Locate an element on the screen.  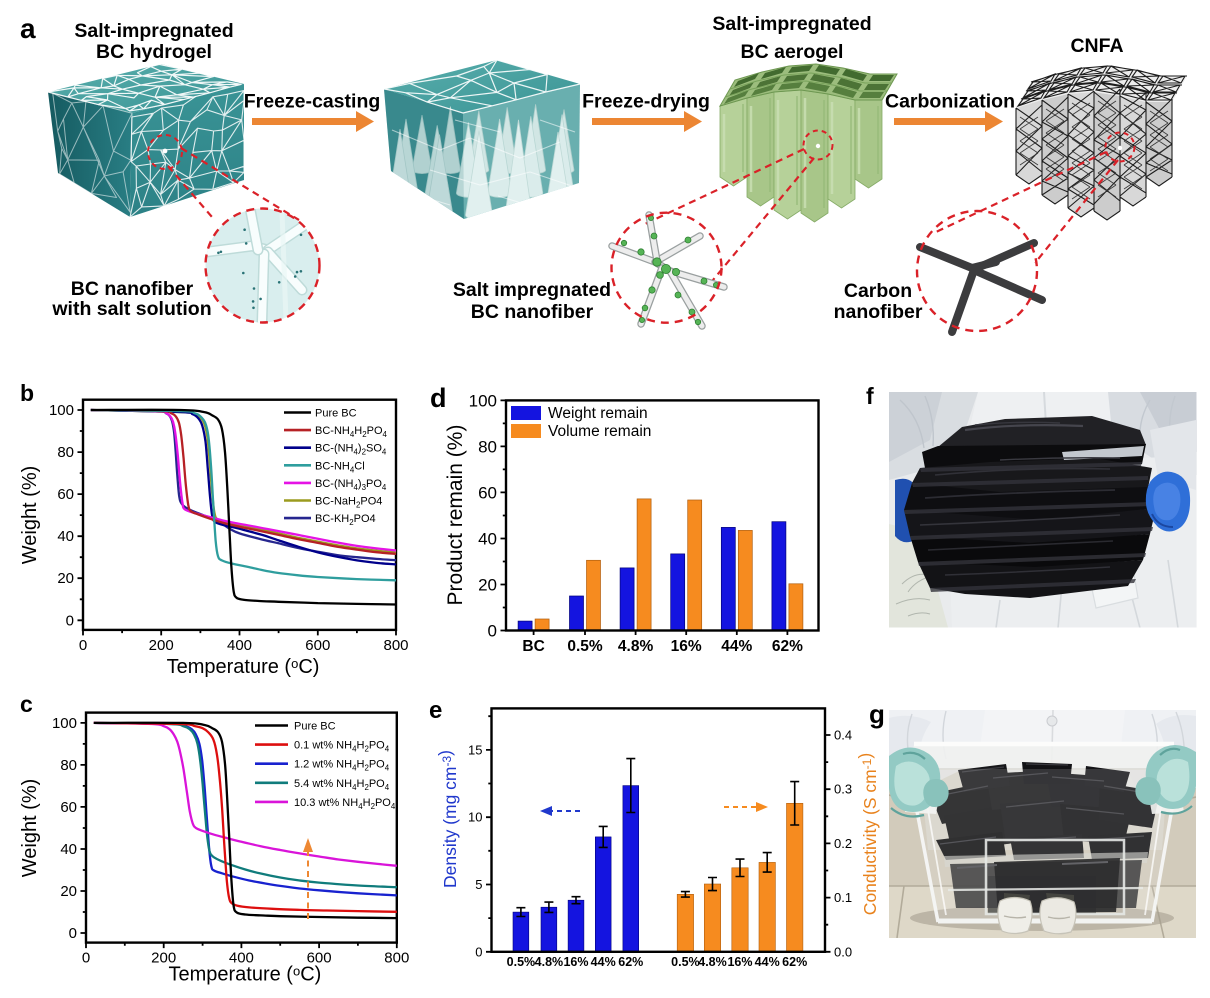
svg-text: 0.4 is located at coordinates (843, 735).